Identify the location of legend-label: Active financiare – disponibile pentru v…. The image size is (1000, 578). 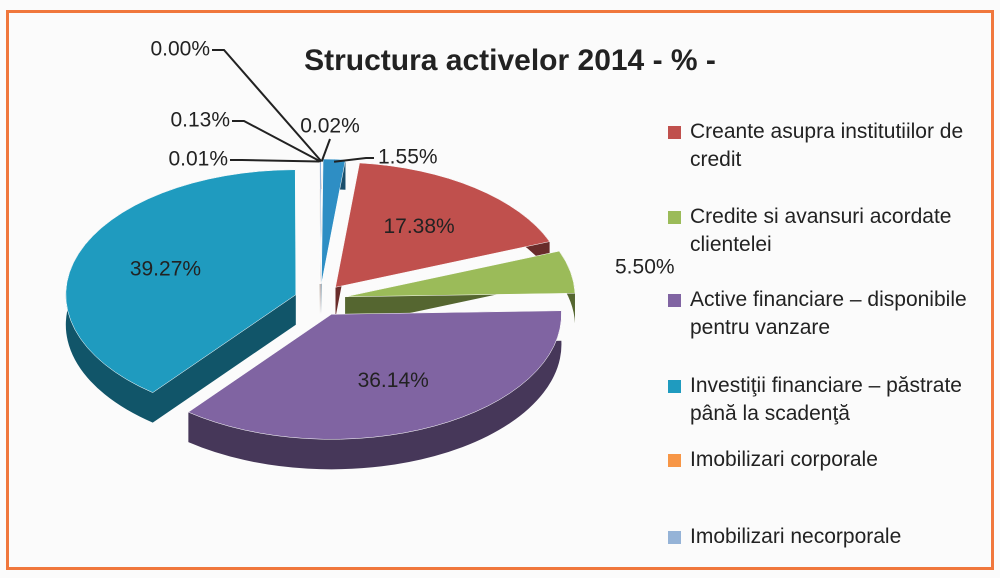
(828, 313).